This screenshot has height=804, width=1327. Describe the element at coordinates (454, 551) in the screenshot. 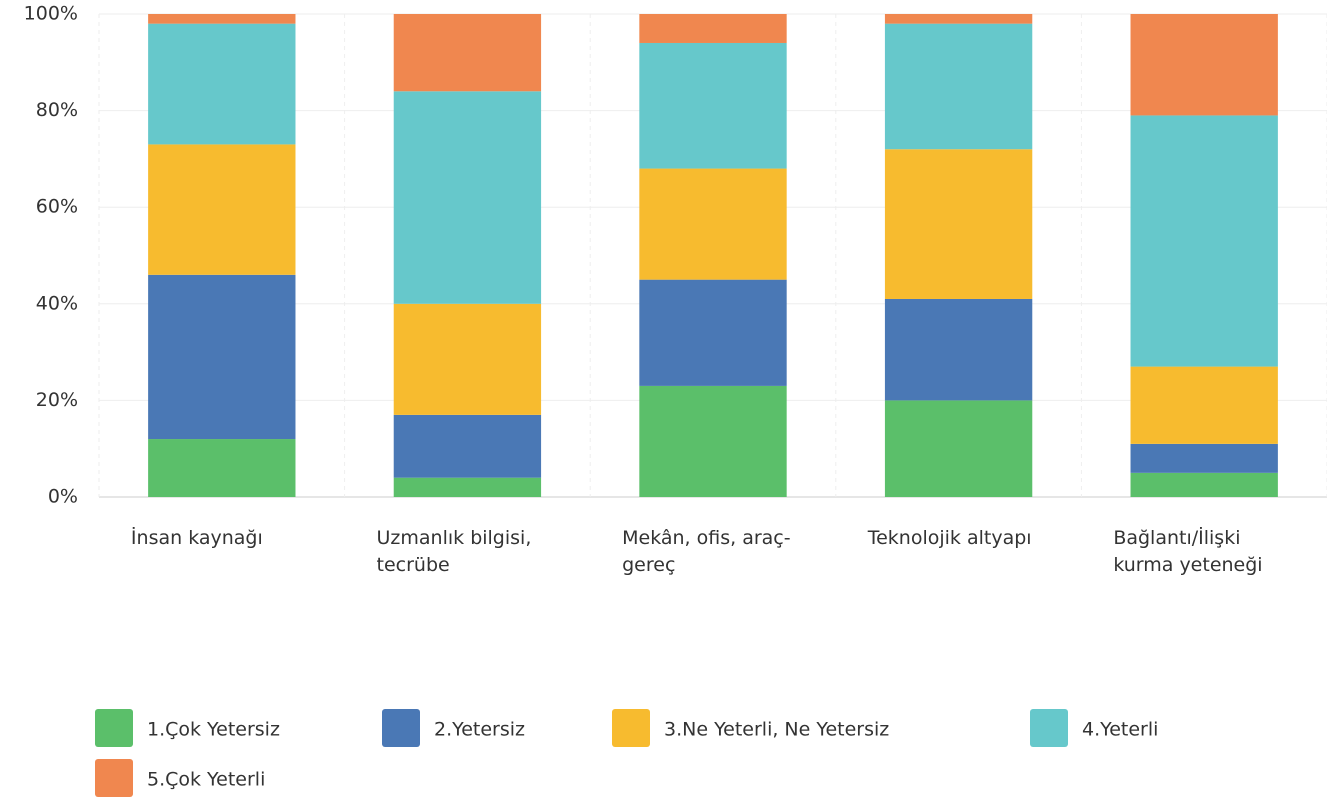

I see `x-tick-label: Uzmanlık bilgisi, tecrübe` at that location.